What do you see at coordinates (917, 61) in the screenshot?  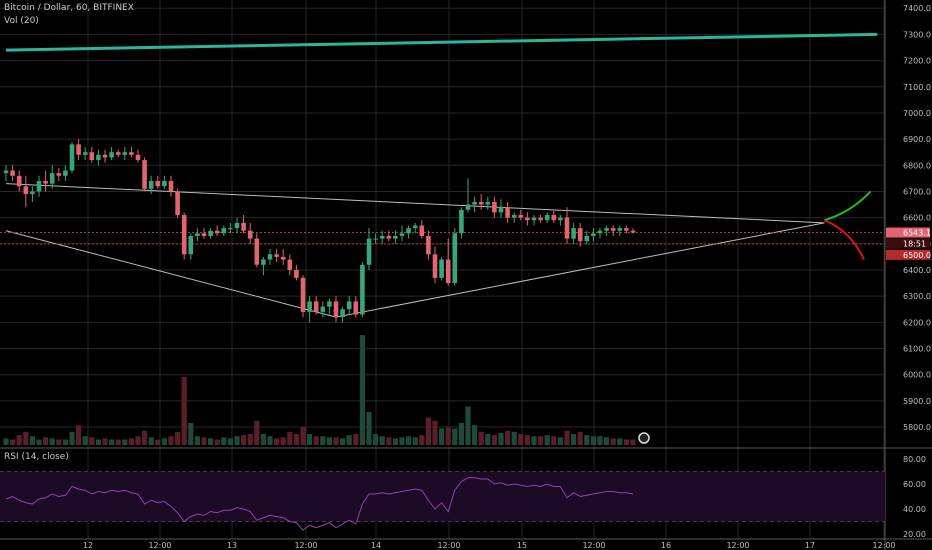 I see `price-tick-label: 7200.0` at bounding box center [917, 61].